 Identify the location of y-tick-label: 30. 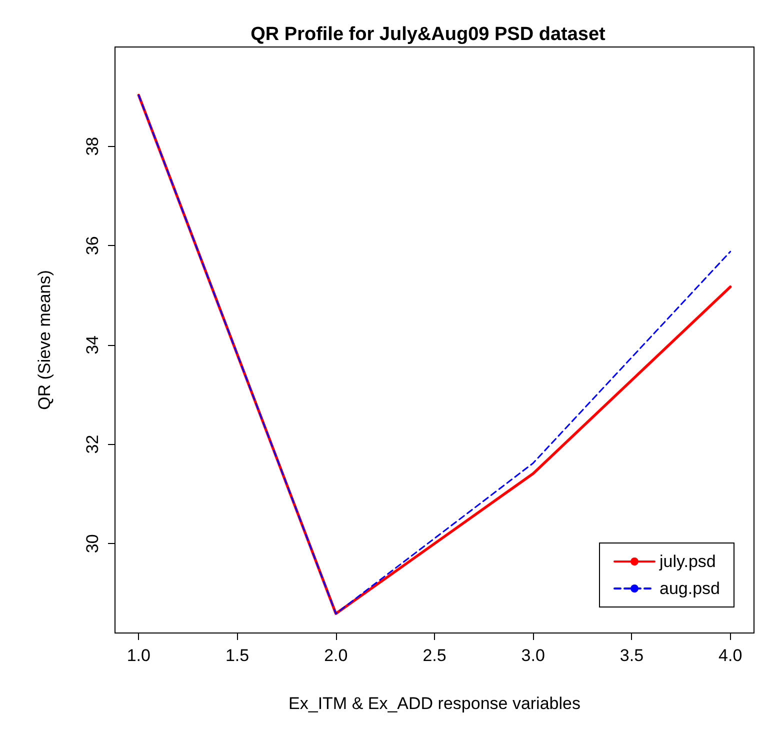
(92, 544).